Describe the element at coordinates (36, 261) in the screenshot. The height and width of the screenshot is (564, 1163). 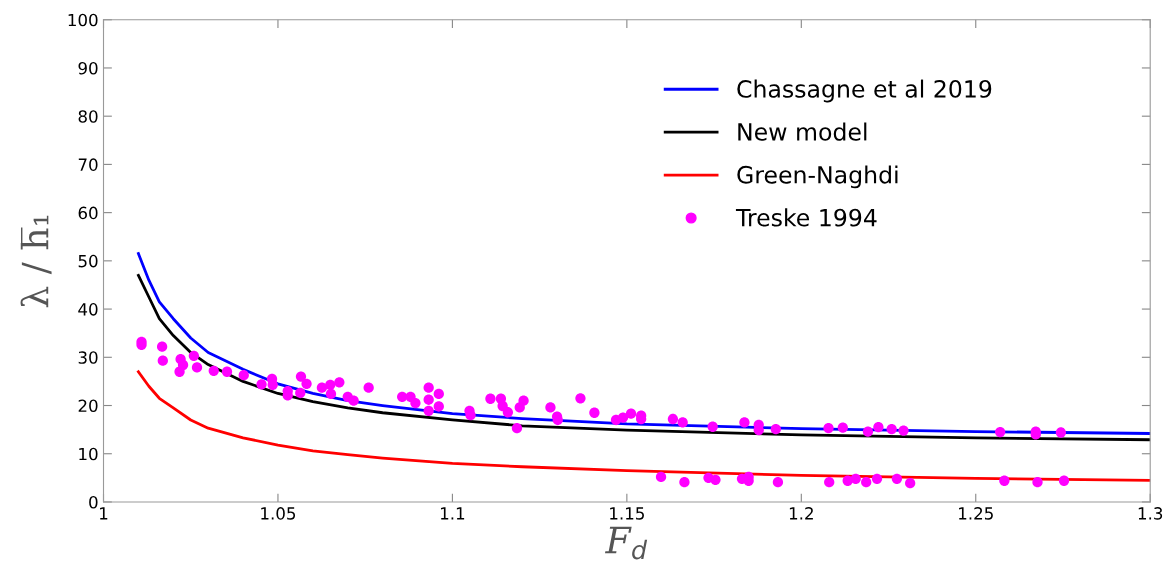
I see `y-axis-title: λ / h̅₁` at that location.